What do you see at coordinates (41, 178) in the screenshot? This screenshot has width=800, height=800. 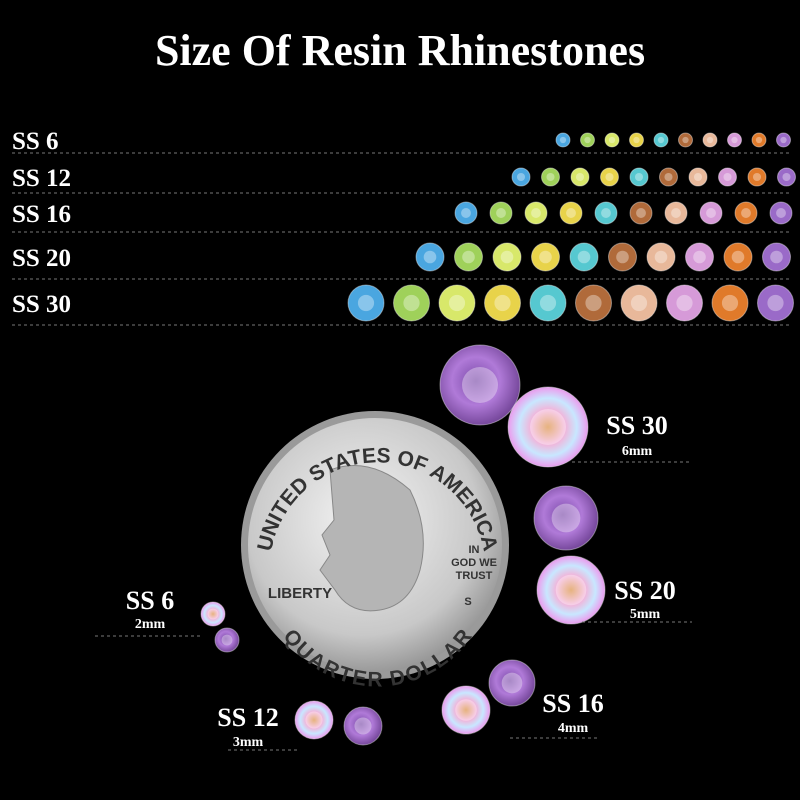 I see `row-label: SS 12` at bounding box center [41, 178].